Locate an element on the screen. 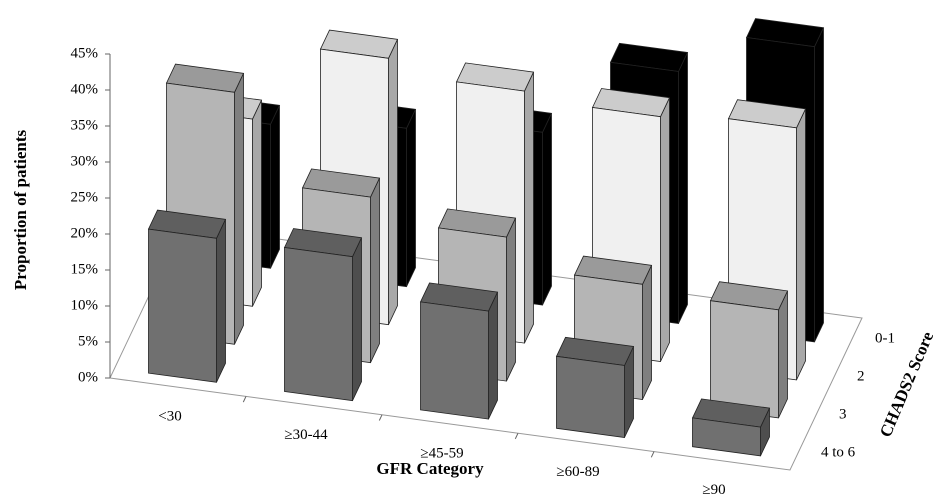 The image size is (943, 497). y-tick-label: 40% is located at coordinates (85, 89).